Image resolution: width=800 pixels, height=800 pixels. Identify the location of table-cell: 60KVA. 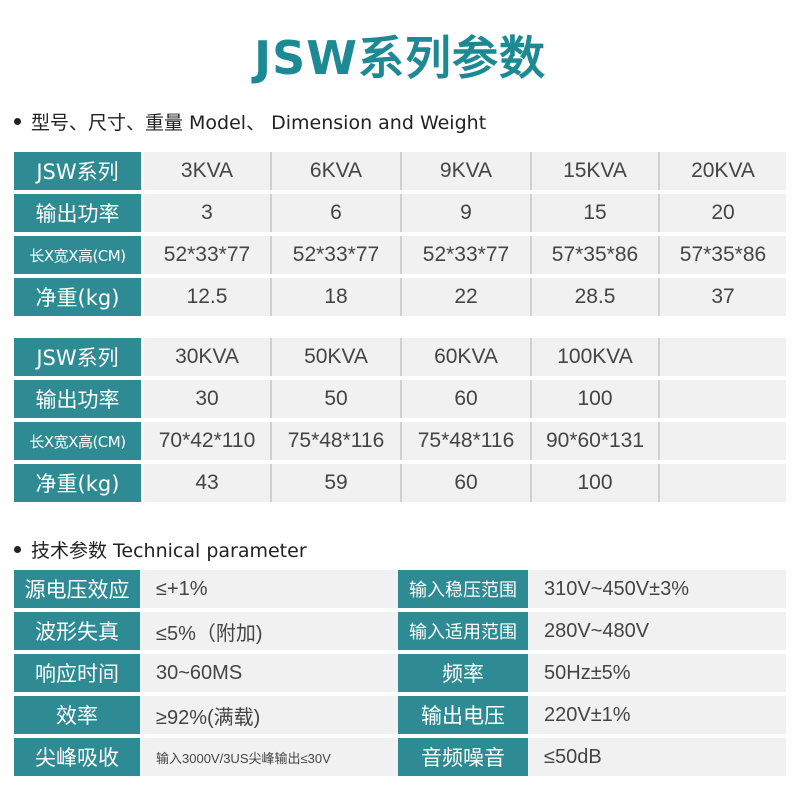
(467, 357).